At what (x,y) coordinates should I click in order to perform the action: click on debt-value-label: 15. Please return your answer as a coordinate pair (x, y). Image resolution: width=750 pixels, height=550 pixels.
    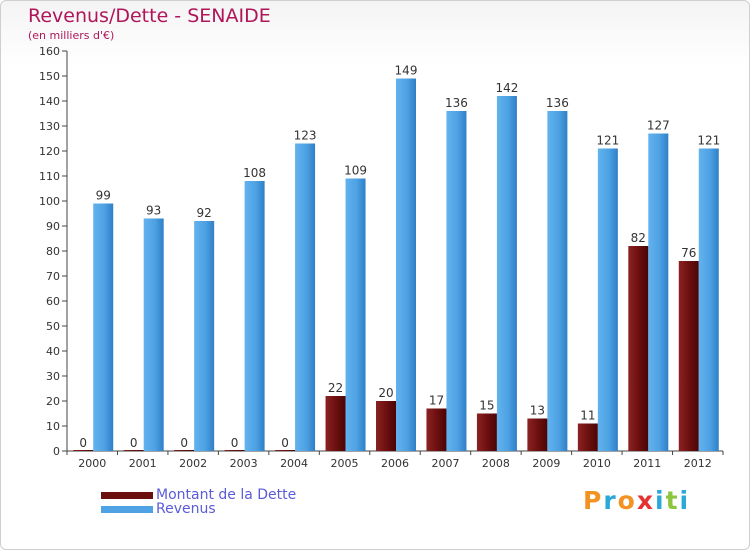
    Looking at the image, I should click on (486, 406).